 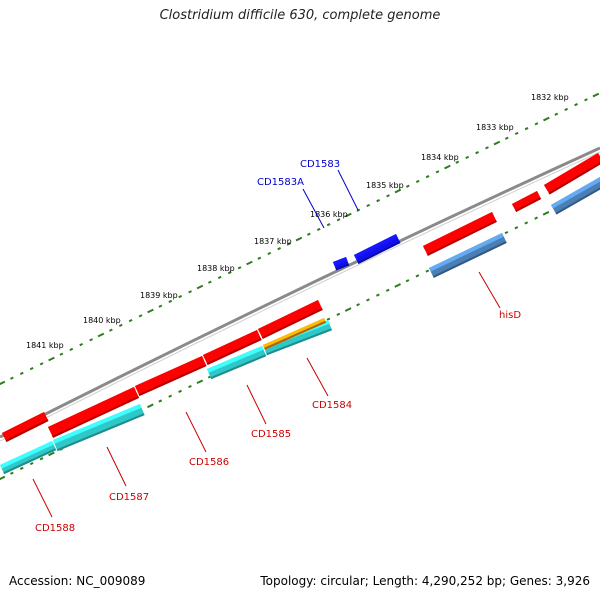 I want to click on gene-cd1585-forward, so click(x=232, y=347).